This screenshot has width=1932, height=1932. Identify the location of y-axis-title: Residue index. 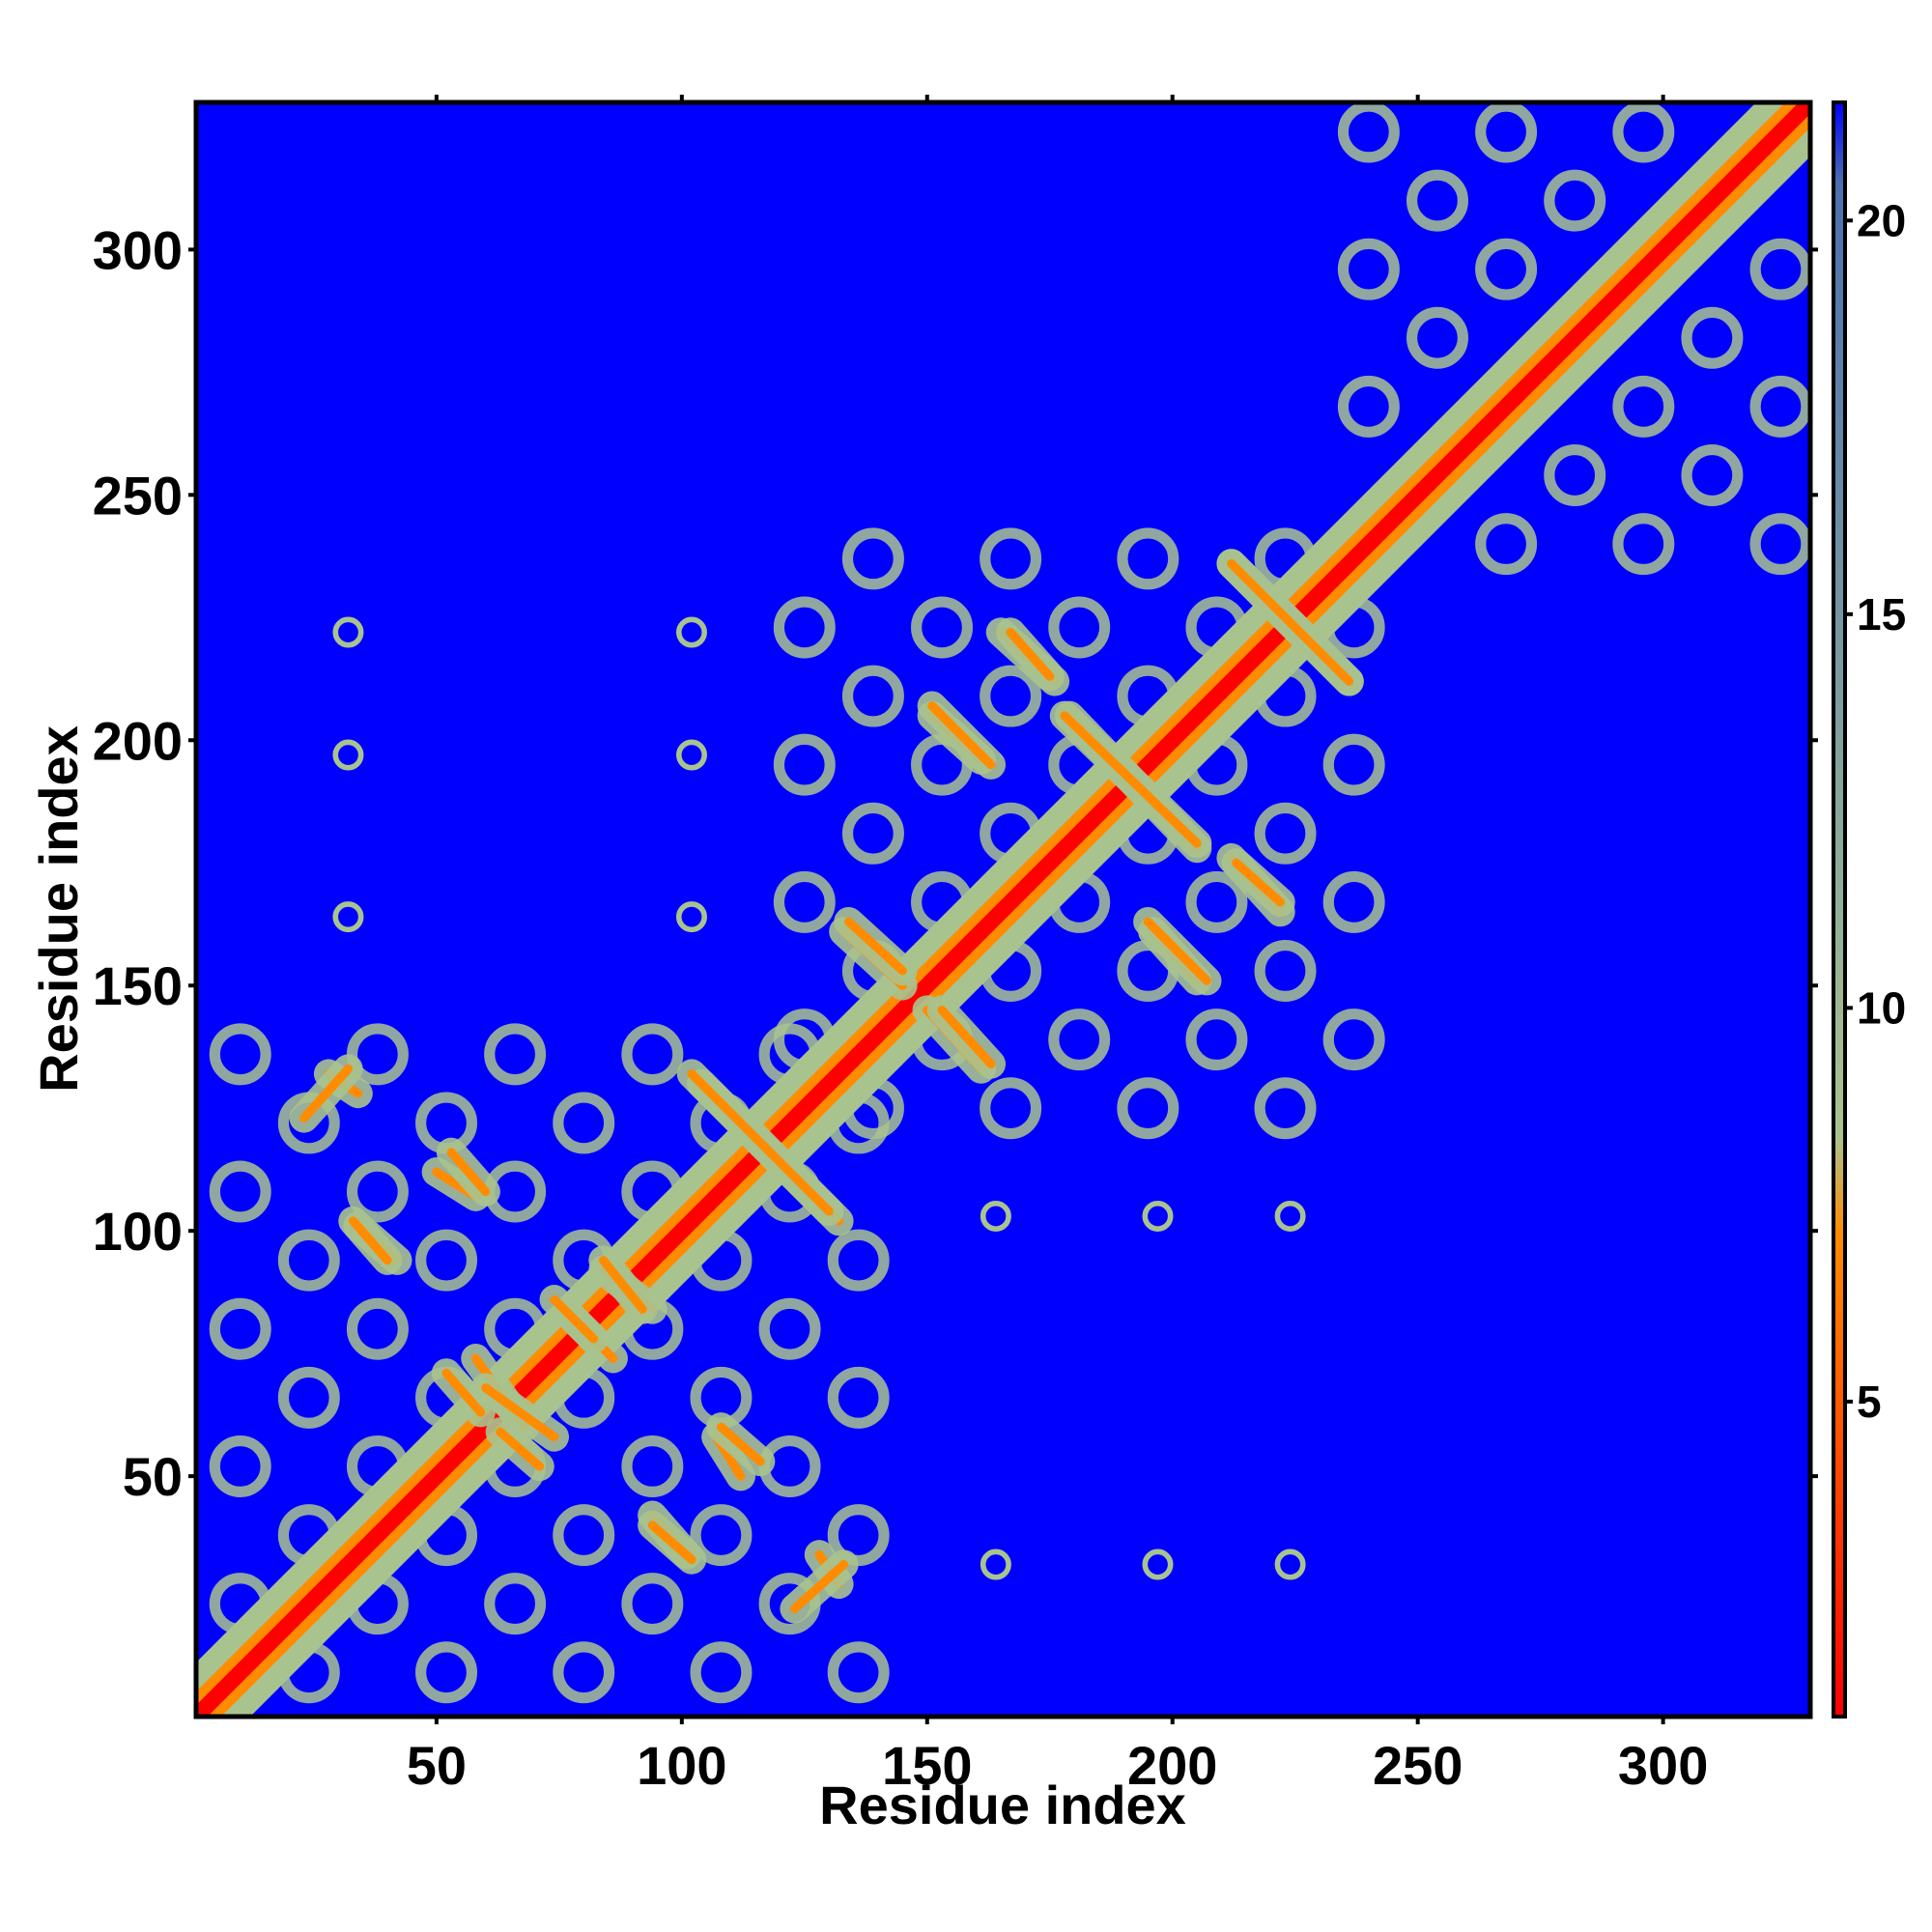
(58, 909).